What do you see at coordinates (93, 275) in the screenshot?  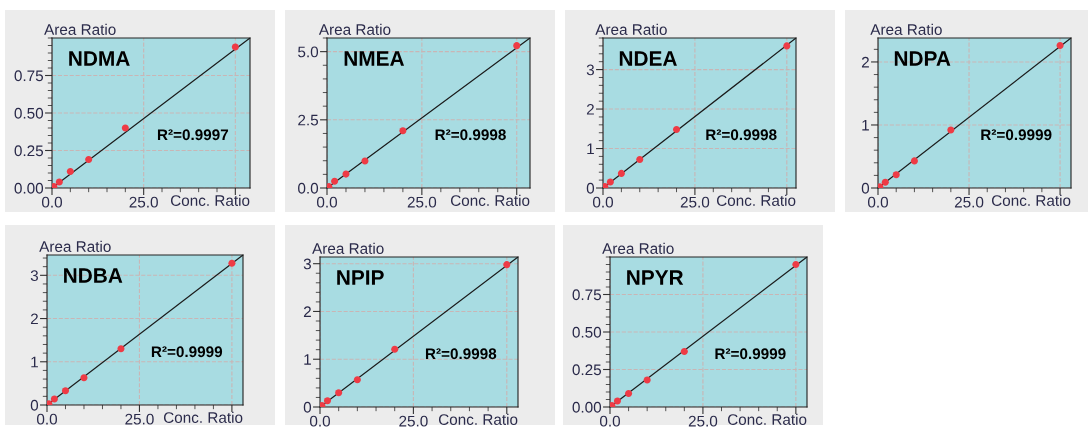 I see `chart-title: NDBA` at bounding box center [93, 275].